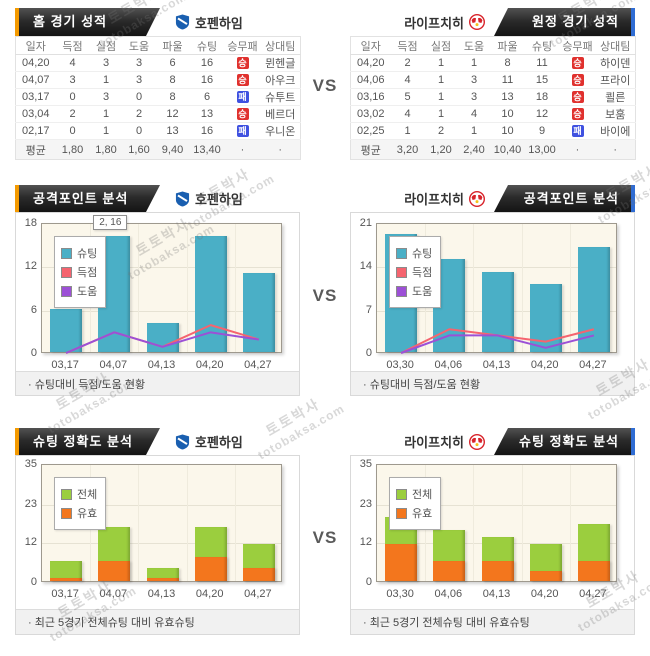  I want to click on away-record-title: 원정 경기 성적, so click(575, 21).